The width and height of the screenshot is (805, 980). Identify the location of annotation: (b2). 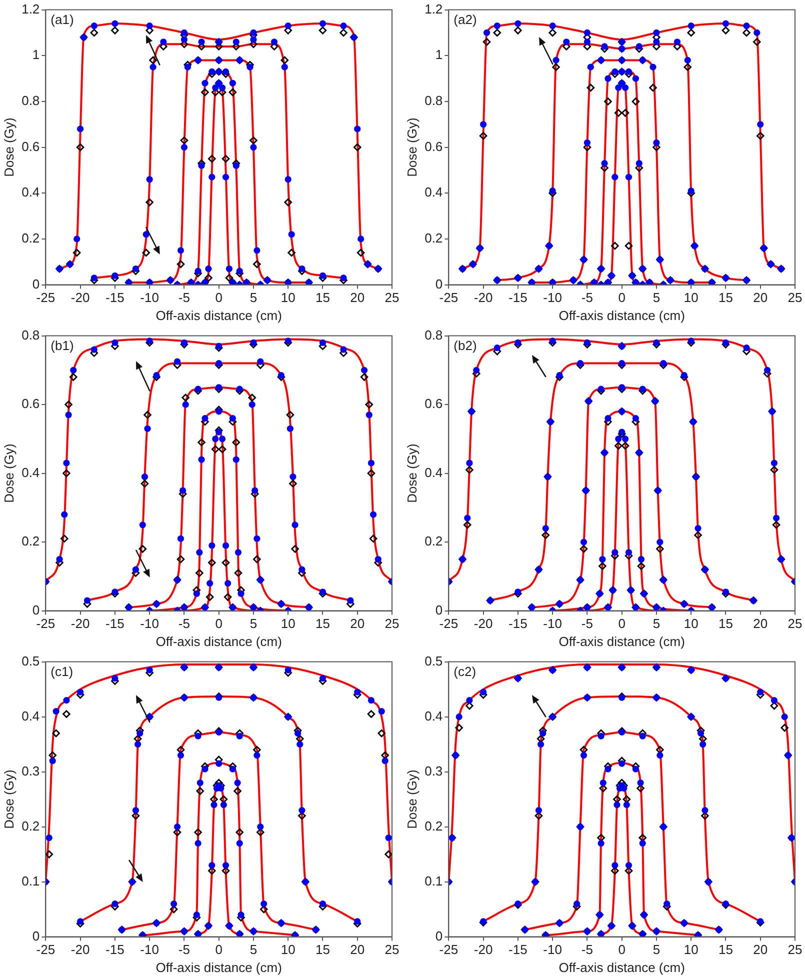
(465, 345).